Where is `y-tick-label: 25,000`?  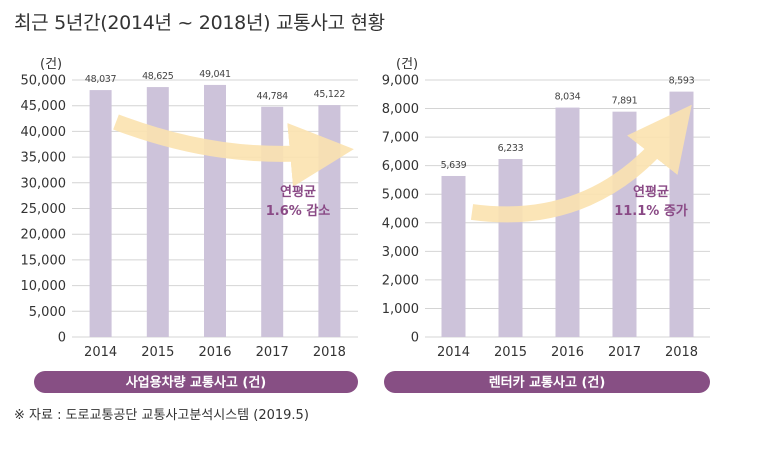
y-tick-label: 25,000 is located at coordinates (44, 209).